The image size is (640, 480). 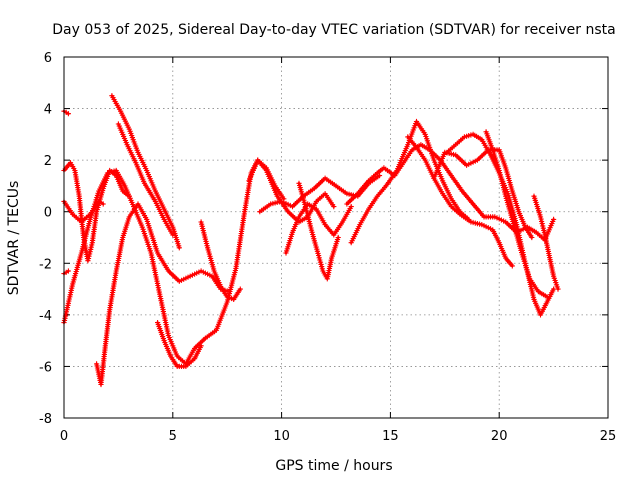 I want to click on x-tick-labels: 0 5 10 15 20 25, so click(x=338, y=436).